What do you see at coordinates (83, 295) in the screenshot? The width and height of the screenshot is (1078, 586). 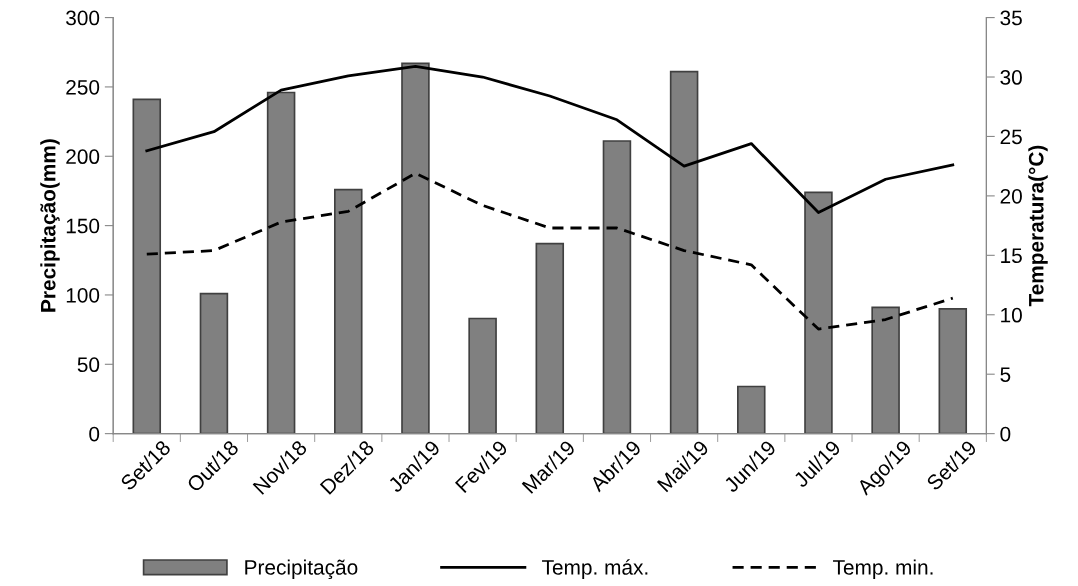 I see `y-tick-label: 100` at bounding box center [83, 295].